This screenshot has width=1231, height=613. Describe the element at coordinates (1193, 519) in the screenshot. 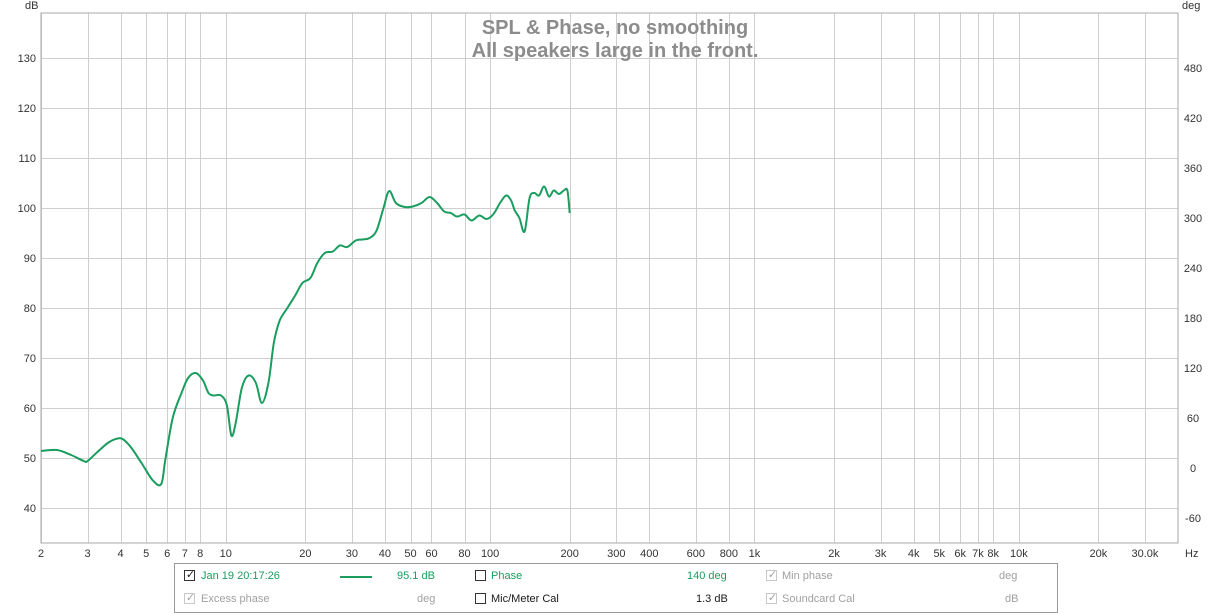

I see `y2-tick-label: -60` at that location.